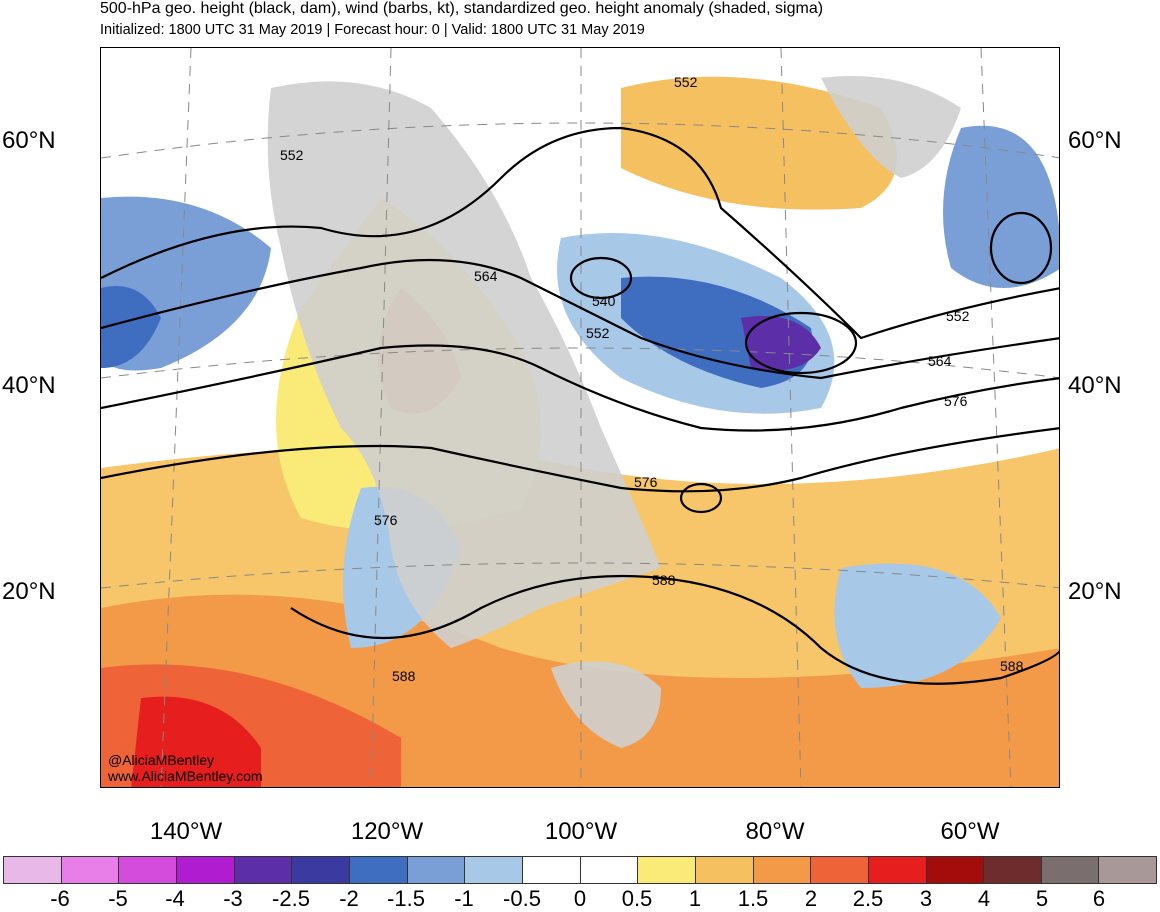 The width and height of the screenshot is (1160, 912). I want to click on lon-label-80w: 80°W, so click(775, 831).